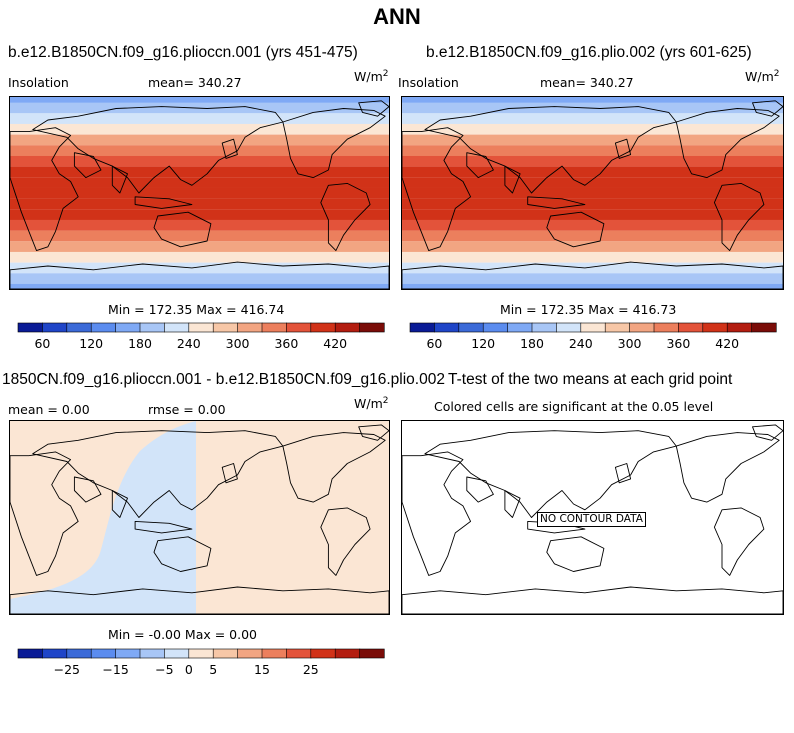  Describe the element at coordinates (103, 517) in the screenshot. I see `difference-region-negative` at that location.